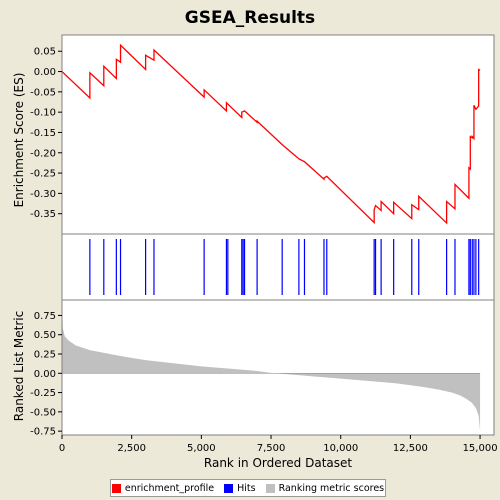 The image size is (500, 500). I want to click on metric-y-axis-label: Ranked List Metric, so click(19, 366).